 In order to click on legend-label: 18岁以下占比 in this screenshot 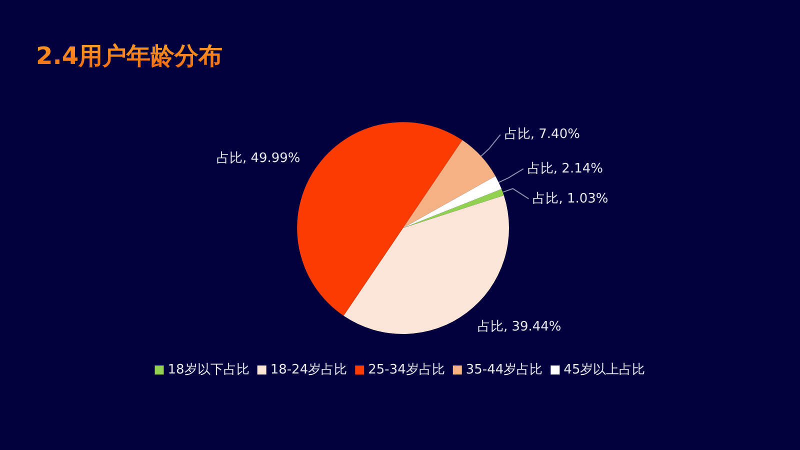, I will do `click(209, 370)`.